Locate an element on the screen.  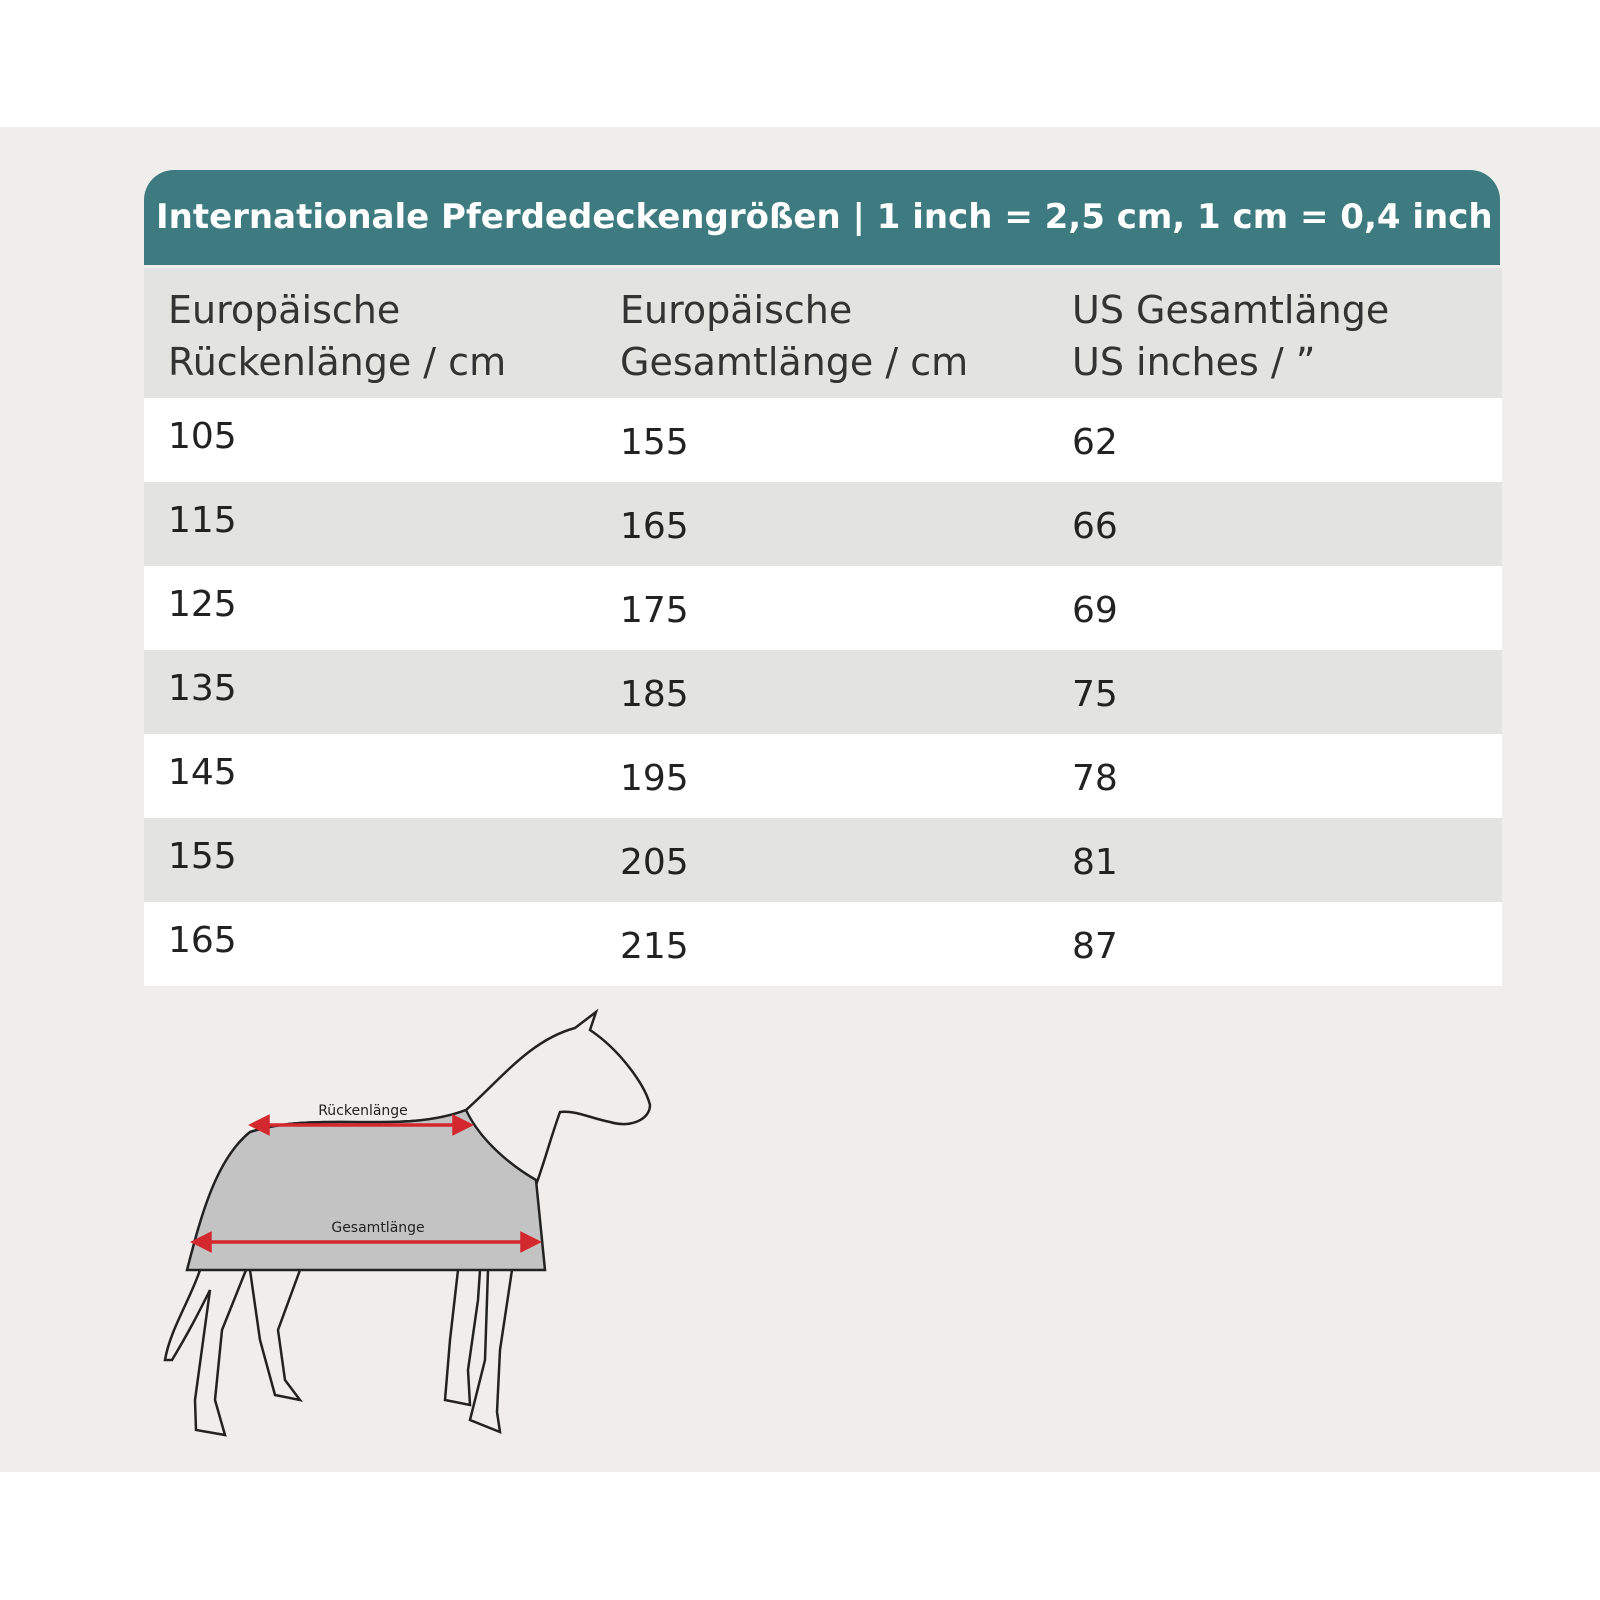
table-cell: 185 is located at coordinates (654, 694).